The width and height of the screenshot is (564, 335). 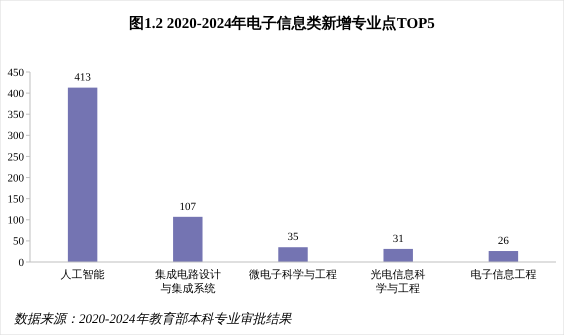 What do you see at coordinates (16, 200) in the screenshot?
I see `y-tick-label: 150` at bounding box center [16, 200].